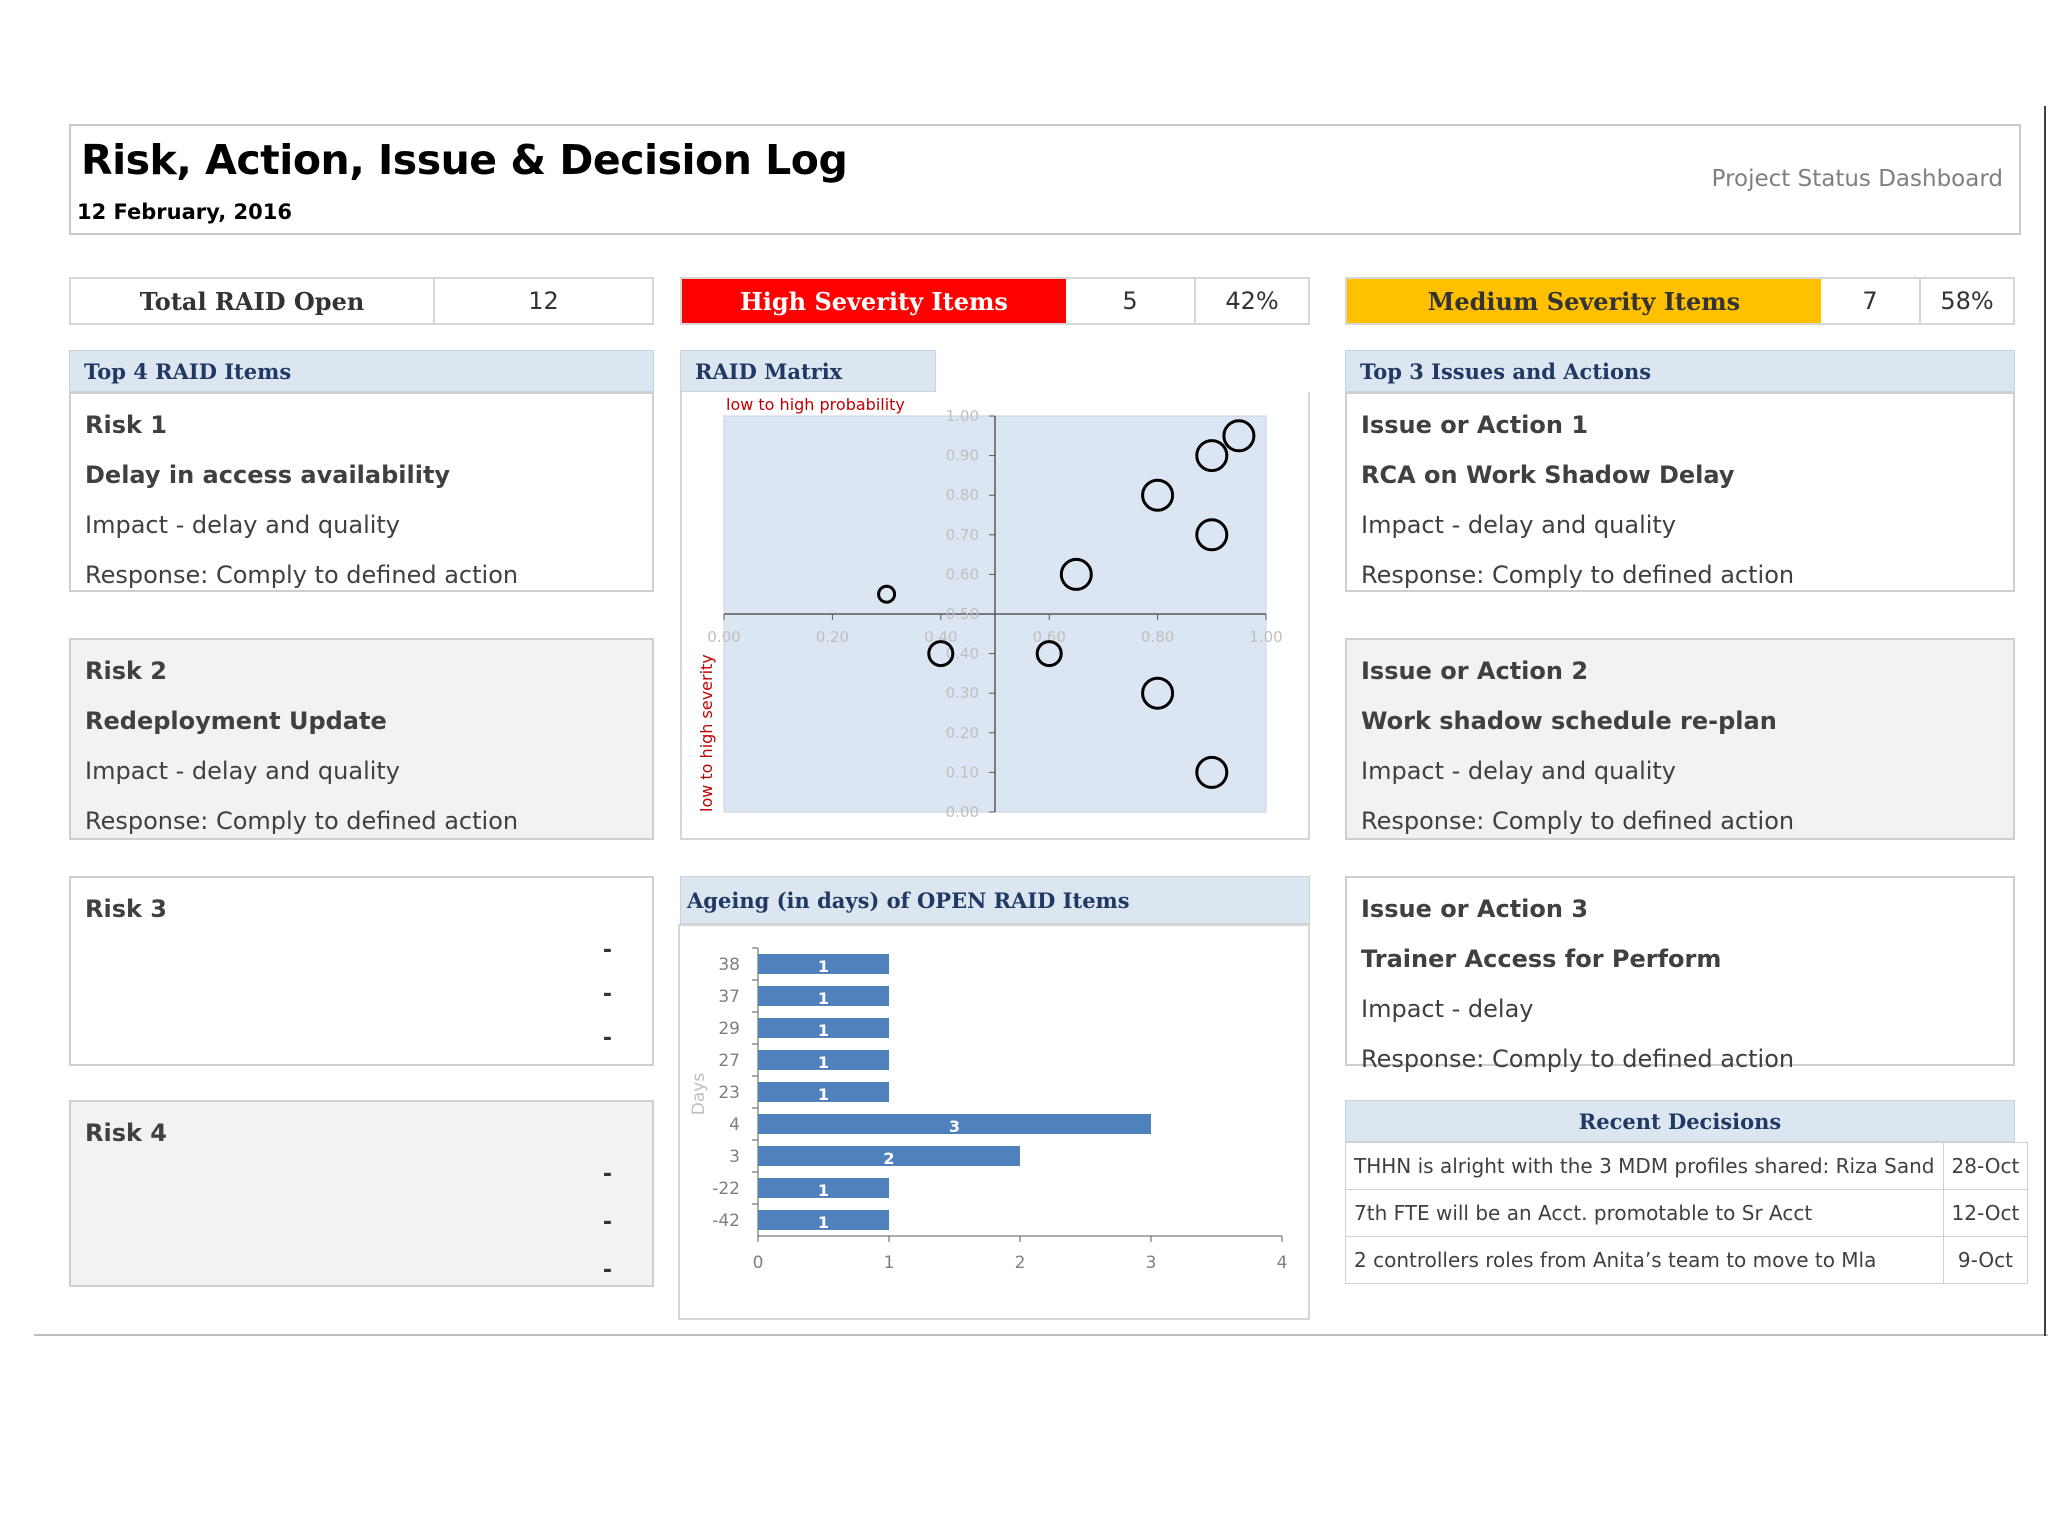 The width and height of the screenshot is (2048, 1536). I want to click on y-tick-label: 0.70, so click(962, 535).